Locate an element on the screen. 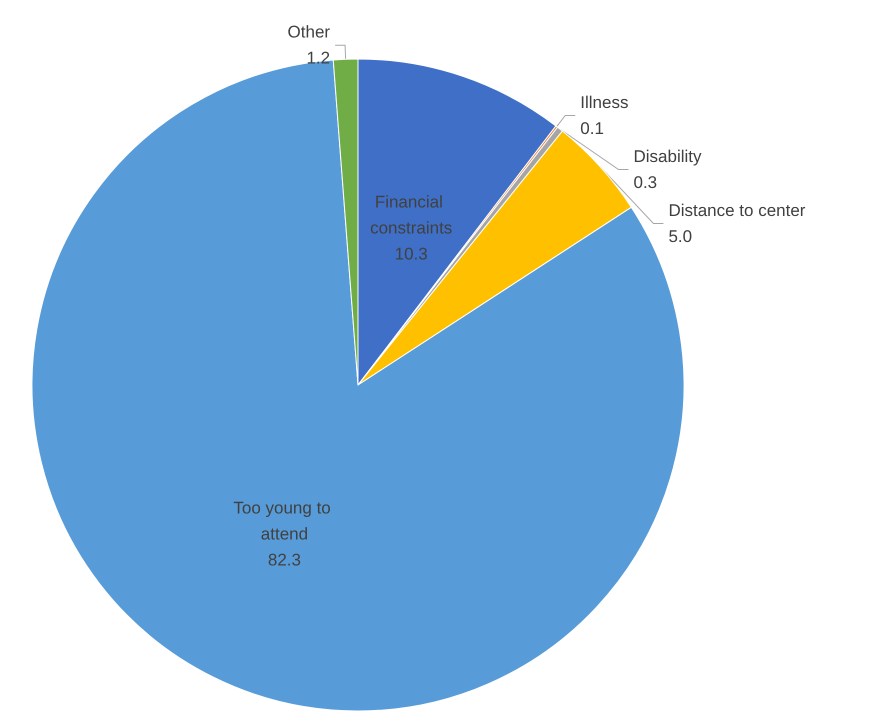  slice-label: Illness is located at coordinates (604, 102).